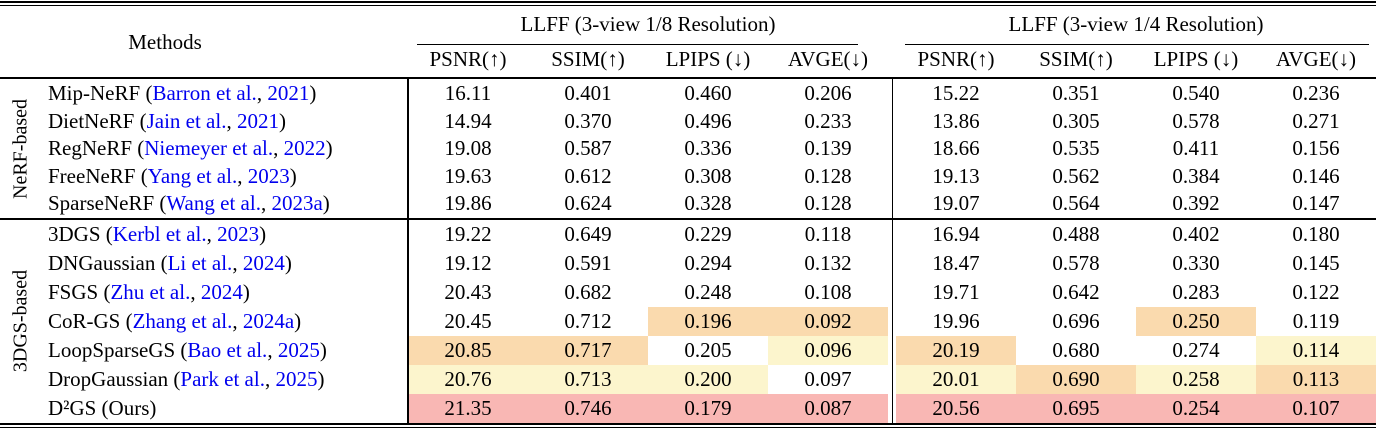 The height and width of the screenshot is (433, 1376). I want to click on metric-cell: 0.145, so click(1316, 263).